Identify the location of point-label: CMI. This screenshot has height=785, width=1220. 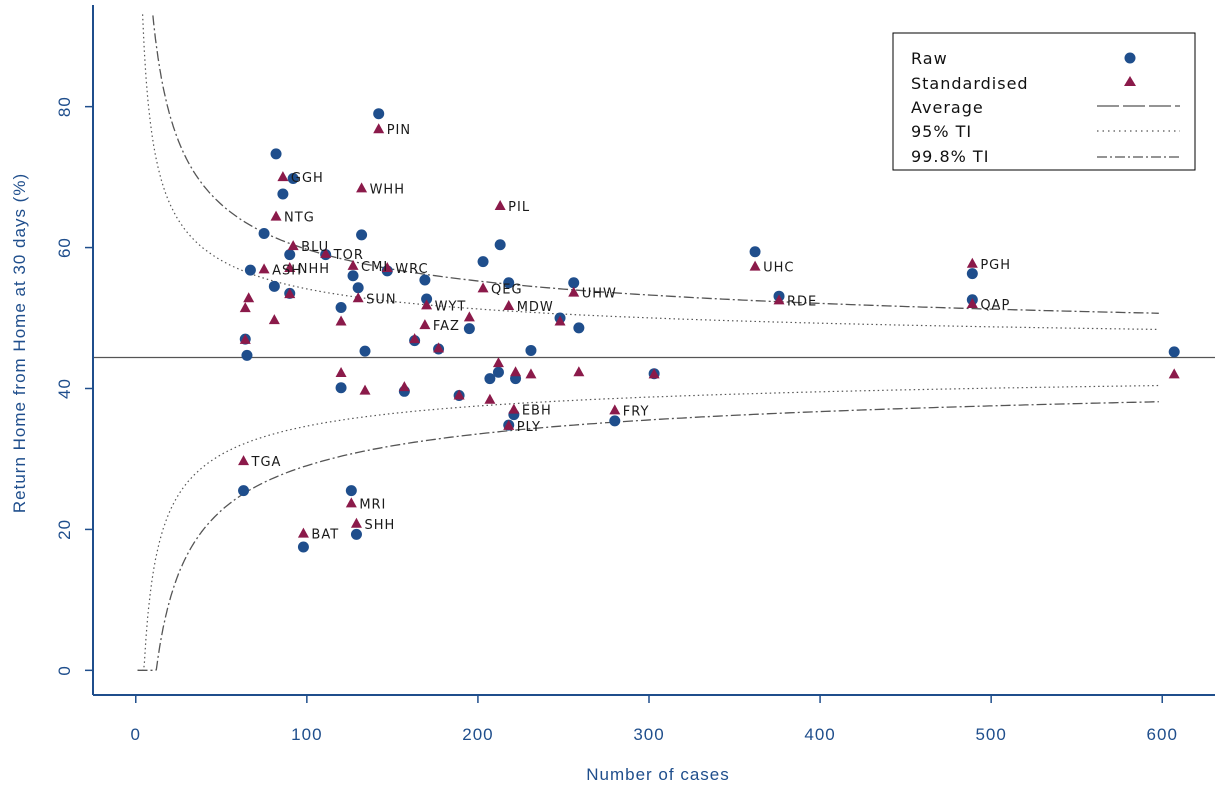
(374, 267).